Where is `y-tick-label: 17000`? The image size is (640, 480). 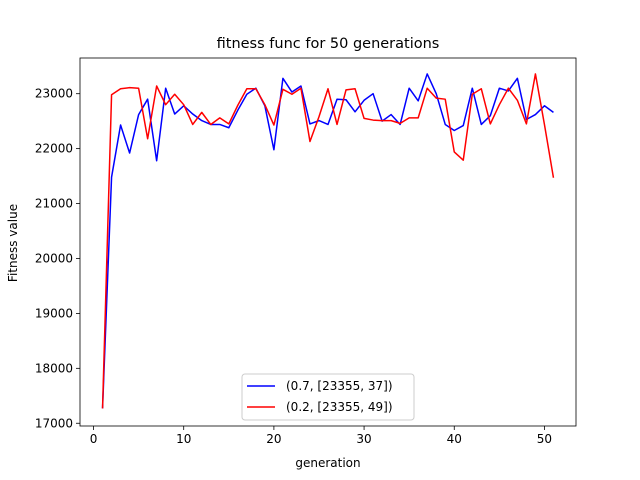 y-tick-label: 17000 is located at coordinates (54, 423).